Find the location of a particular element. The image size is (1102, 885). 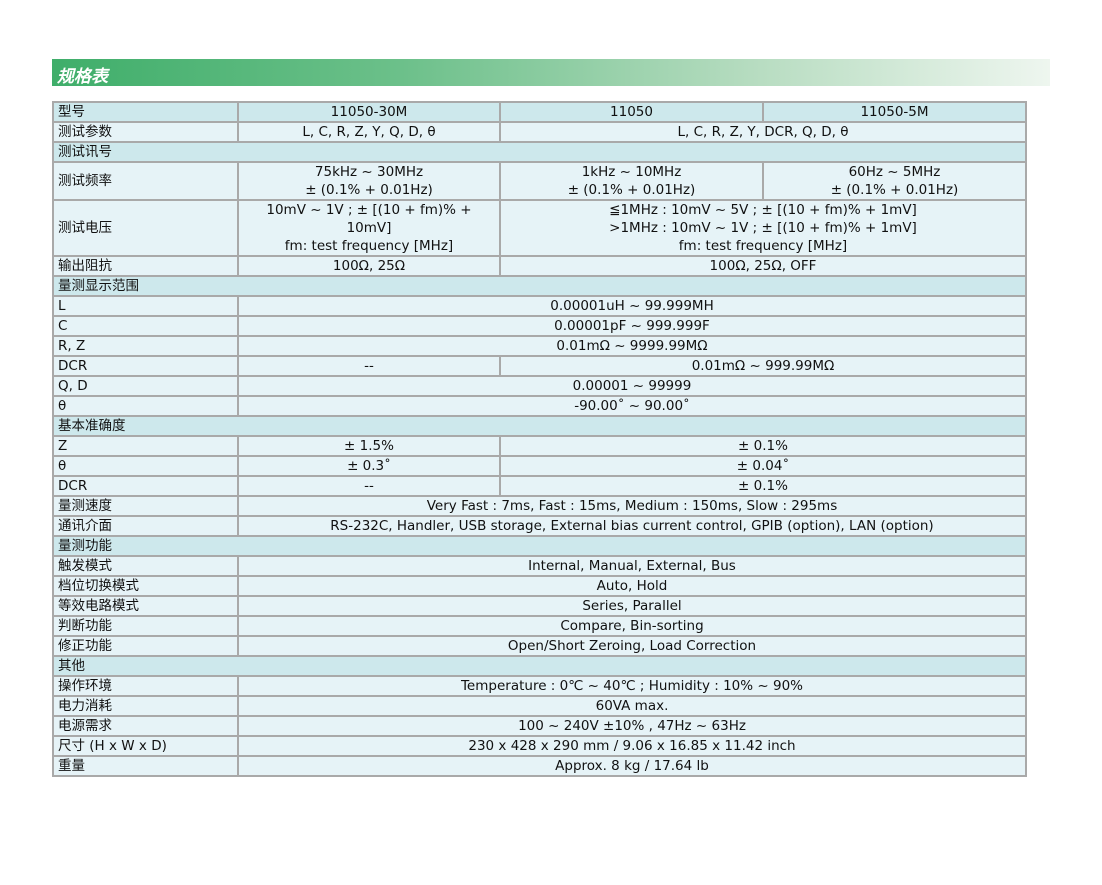

section-row: 量测显示范围 is located at coordinates (539, 286).